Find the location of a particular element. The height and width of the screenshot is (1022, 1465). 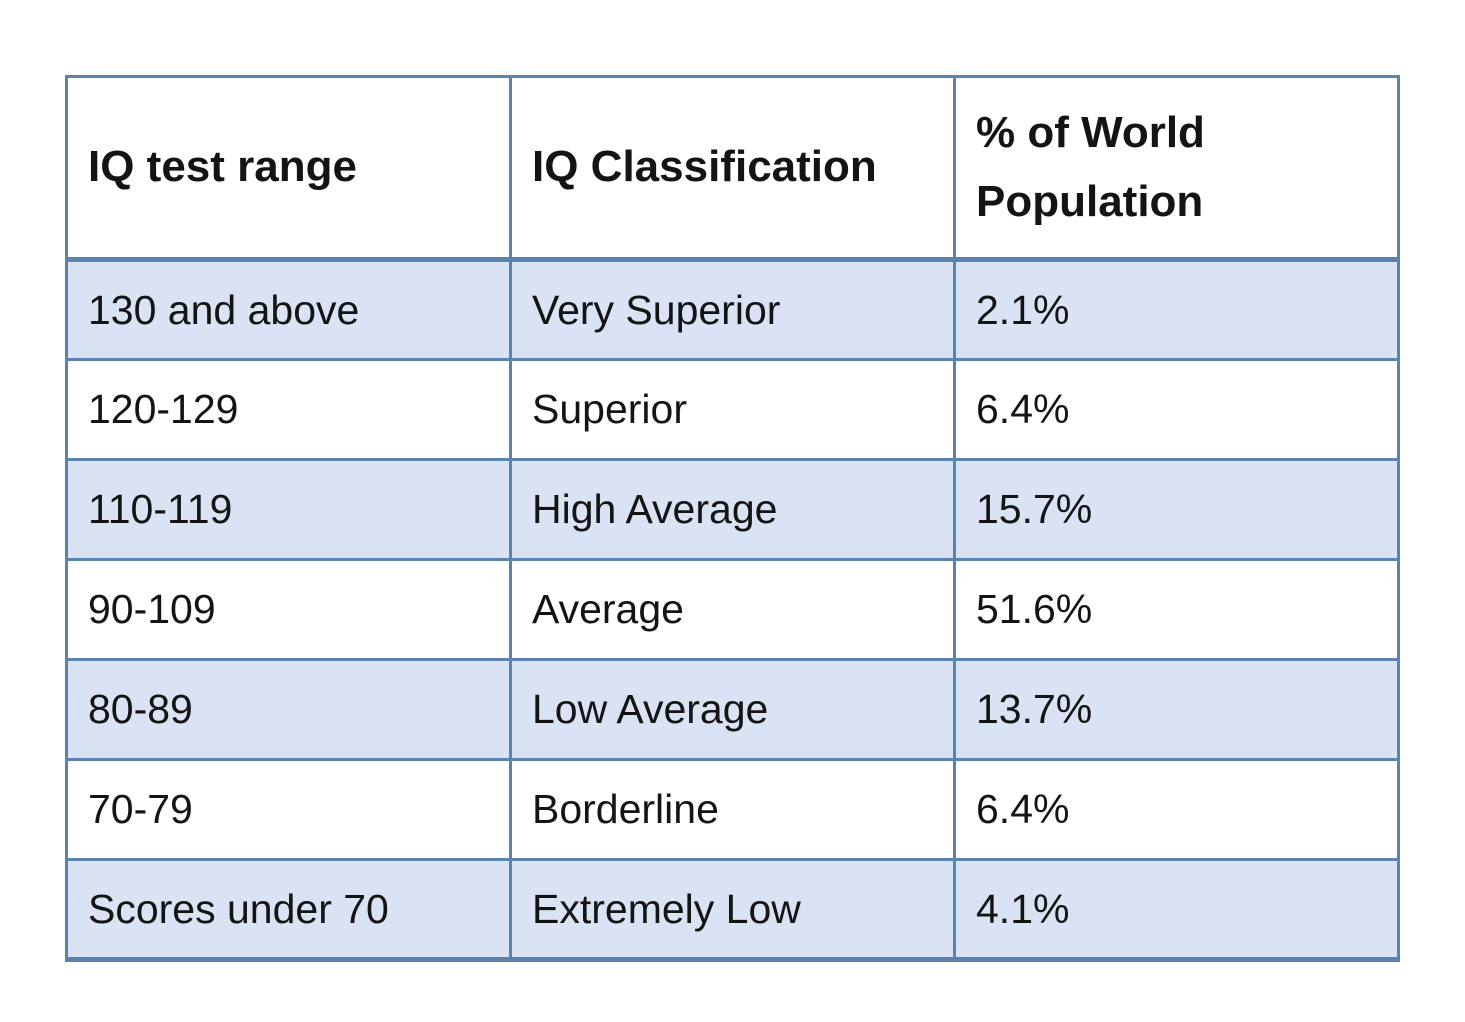

cell-classification: Superior is located at coordinates (732, 409).